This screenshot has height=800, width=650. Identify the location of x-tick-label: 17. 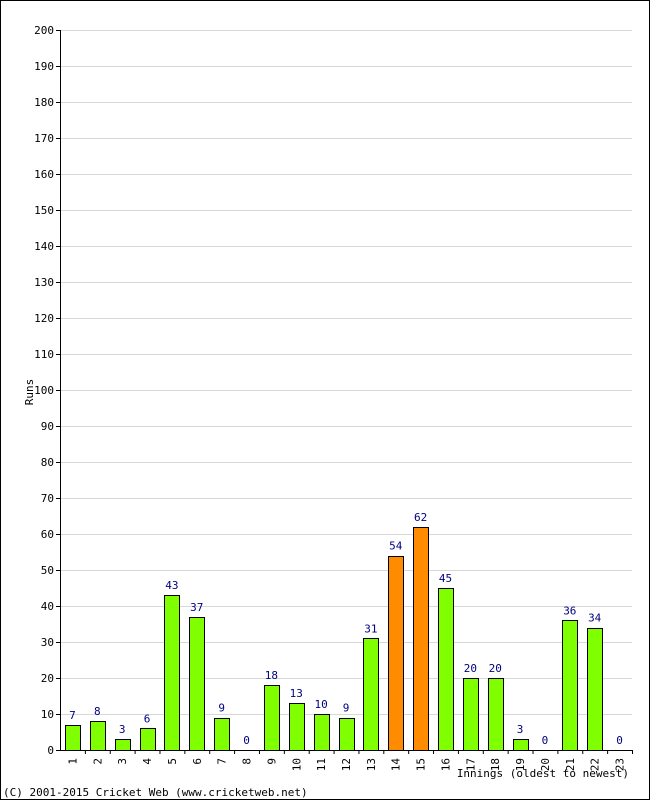
(470, 764).